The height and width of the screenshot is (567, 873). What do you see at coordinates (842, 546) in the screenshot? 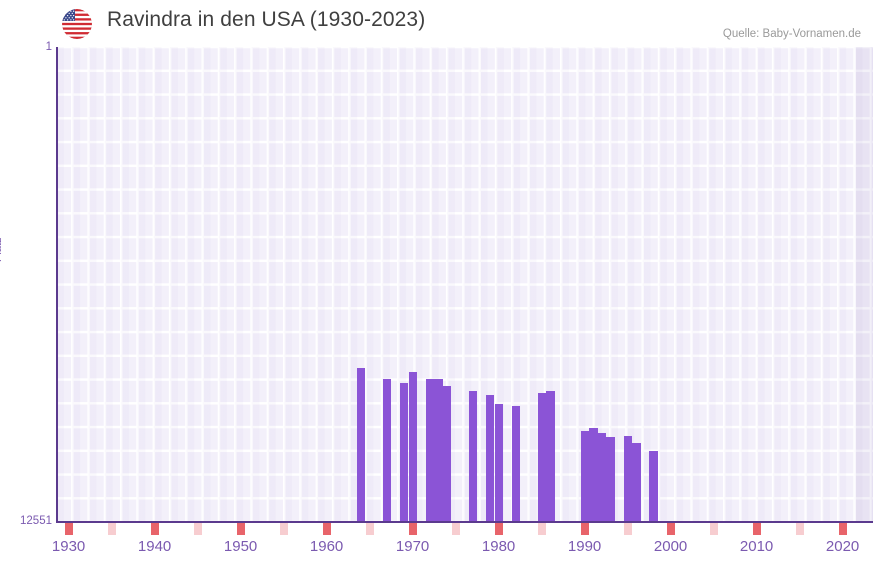
I see `x-axis-tick-label: 2020` at bounding box center [842, 546].